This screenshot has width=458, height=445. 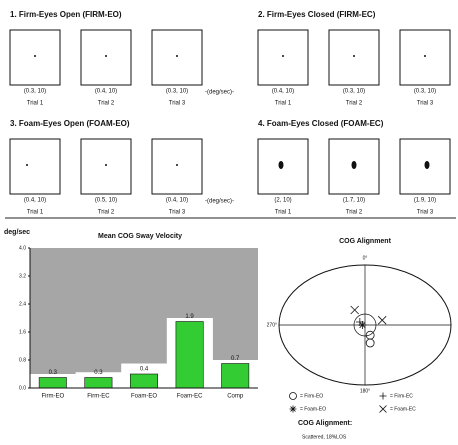 What do you see at coordinates (22, 388) in the screenshot?
I see `y-tick-label: 0.0` at bounding box center [22, 388].